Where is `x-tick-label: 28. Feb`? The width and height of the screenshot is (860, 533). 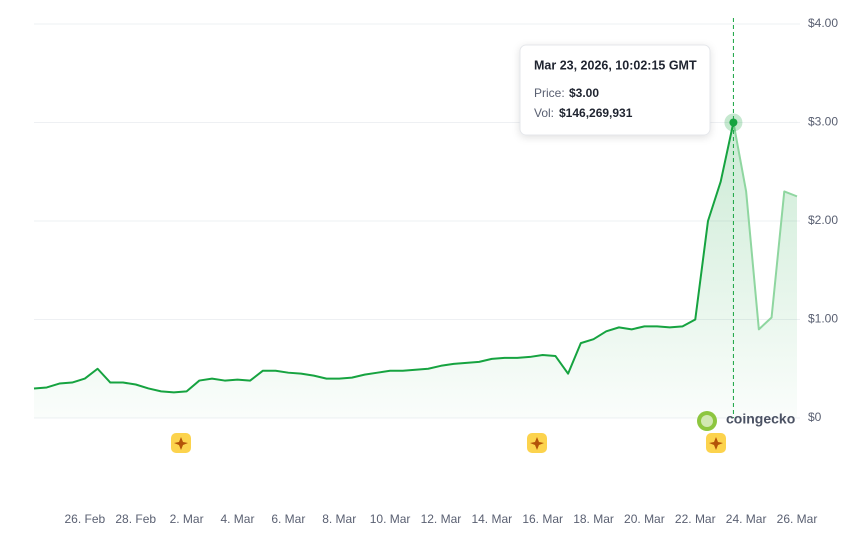 x-tick-label: 28. Feb is located at coordinates (135, 519).